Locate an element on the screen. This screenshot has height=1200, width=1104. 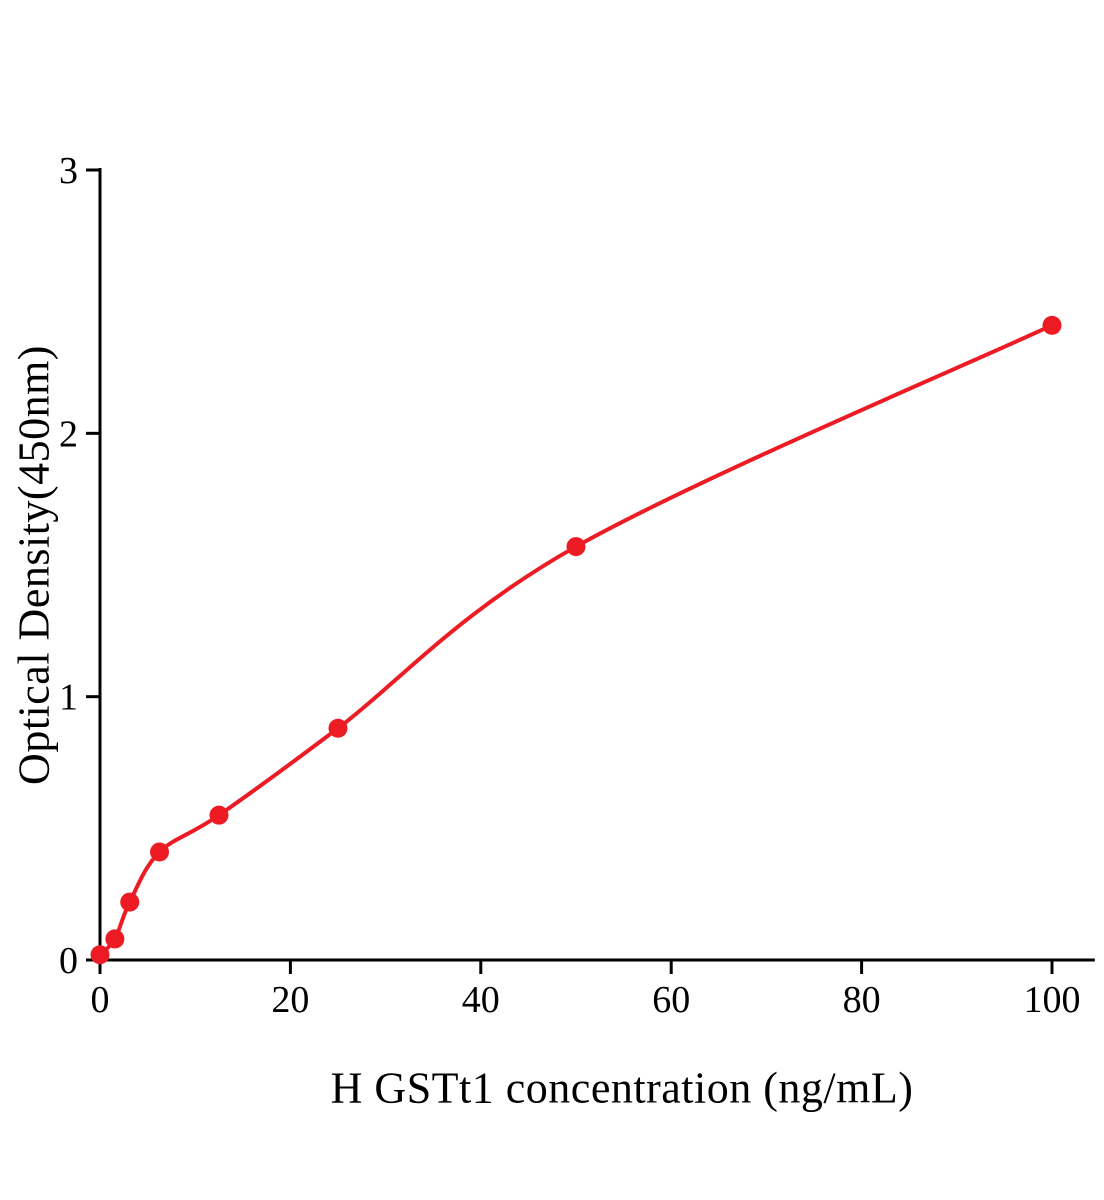
x-tick-label: 60 is located at coordinates (671, 1000).